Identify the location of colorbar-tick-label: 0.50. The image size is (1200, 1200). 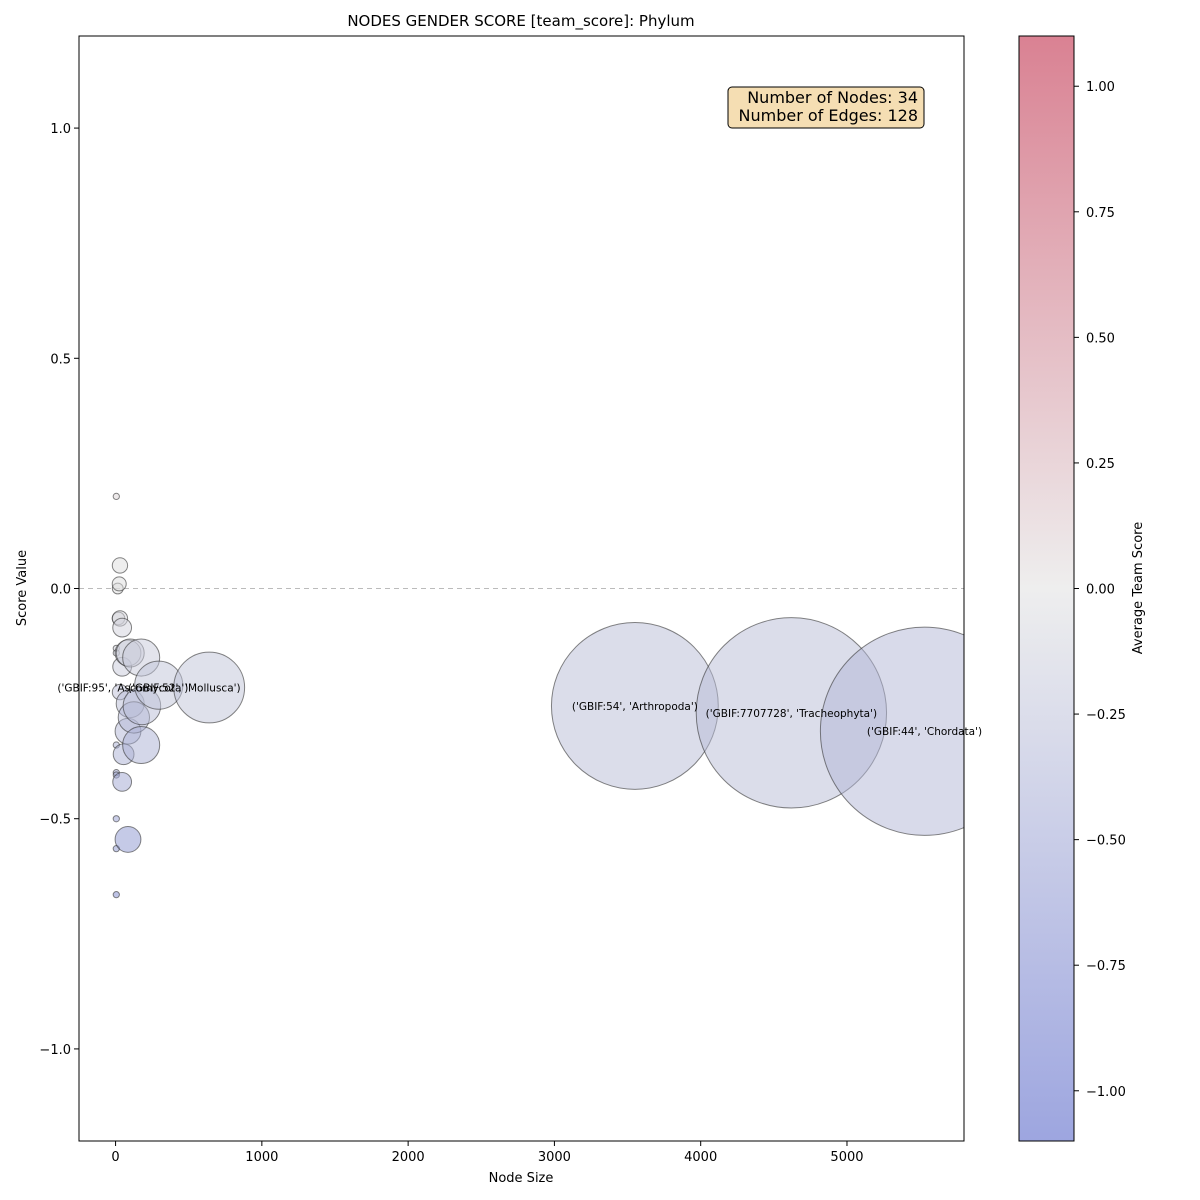
(1100, 338).